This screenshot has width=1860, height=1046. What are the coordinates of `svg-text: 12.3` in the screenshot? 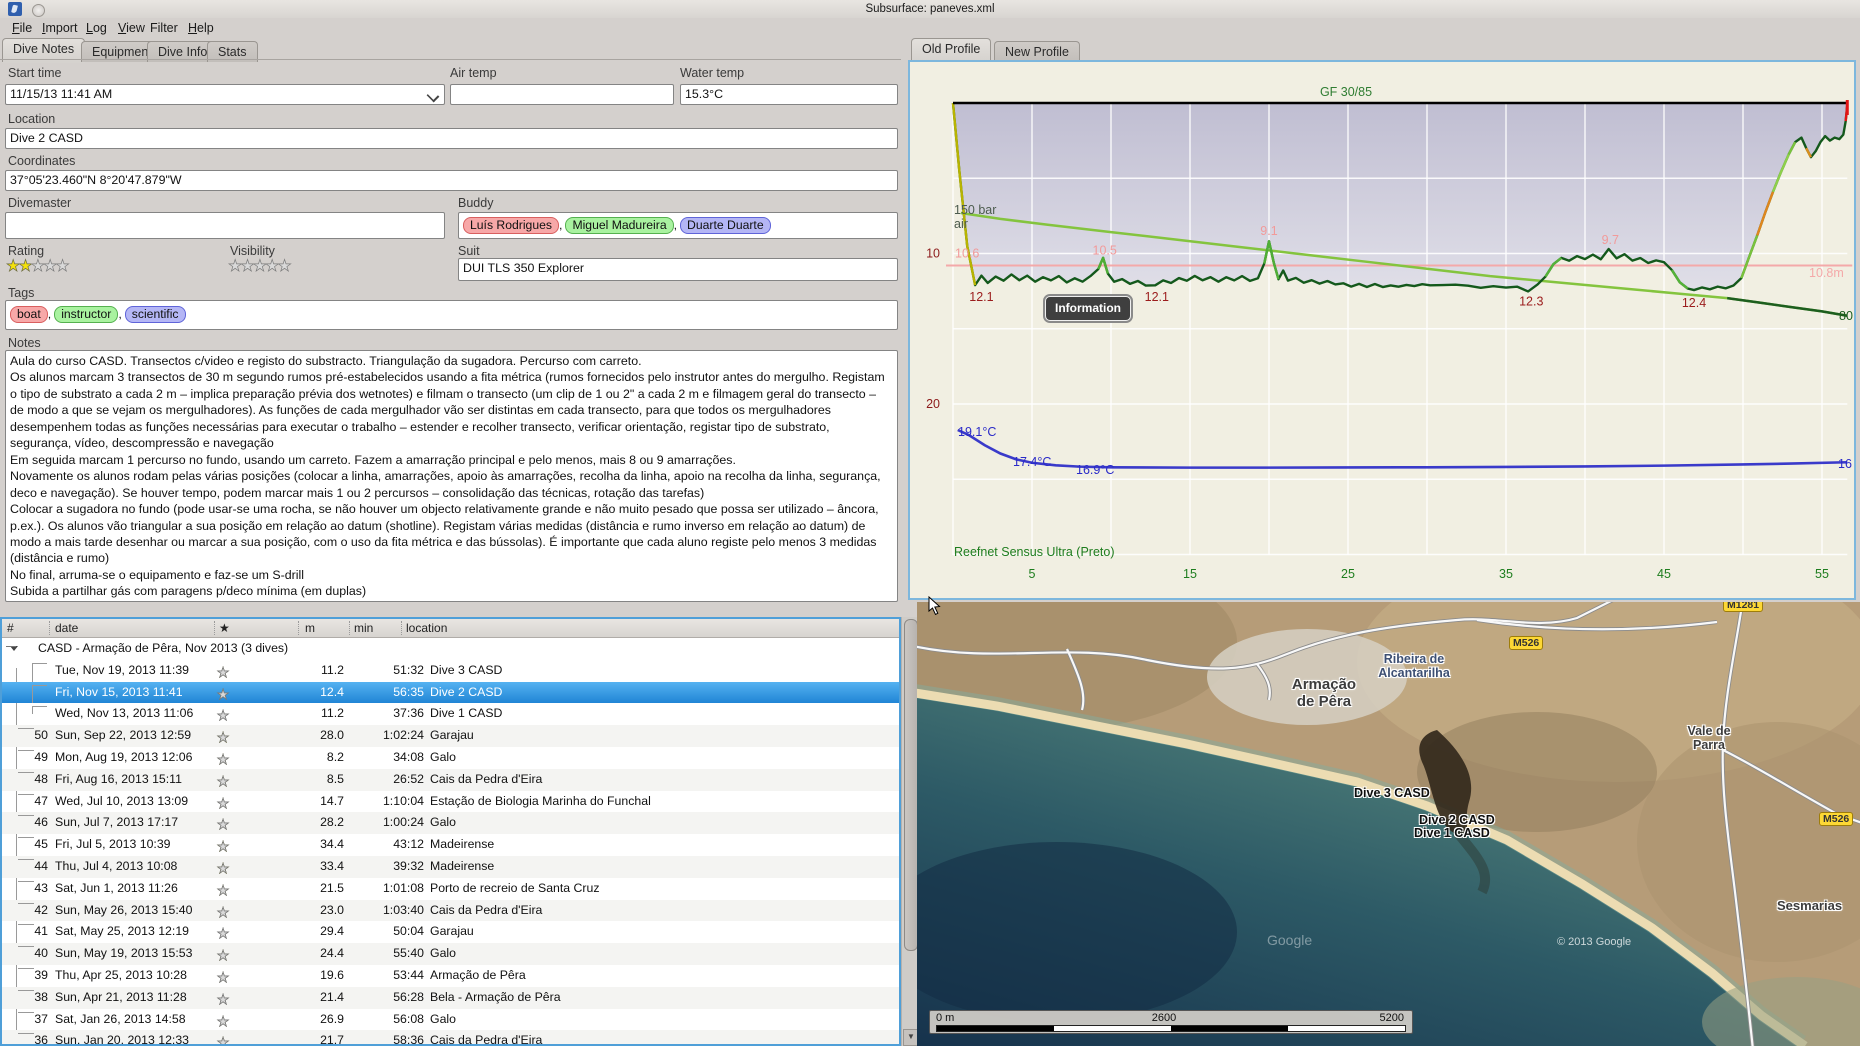 It's located at (1531, 302).